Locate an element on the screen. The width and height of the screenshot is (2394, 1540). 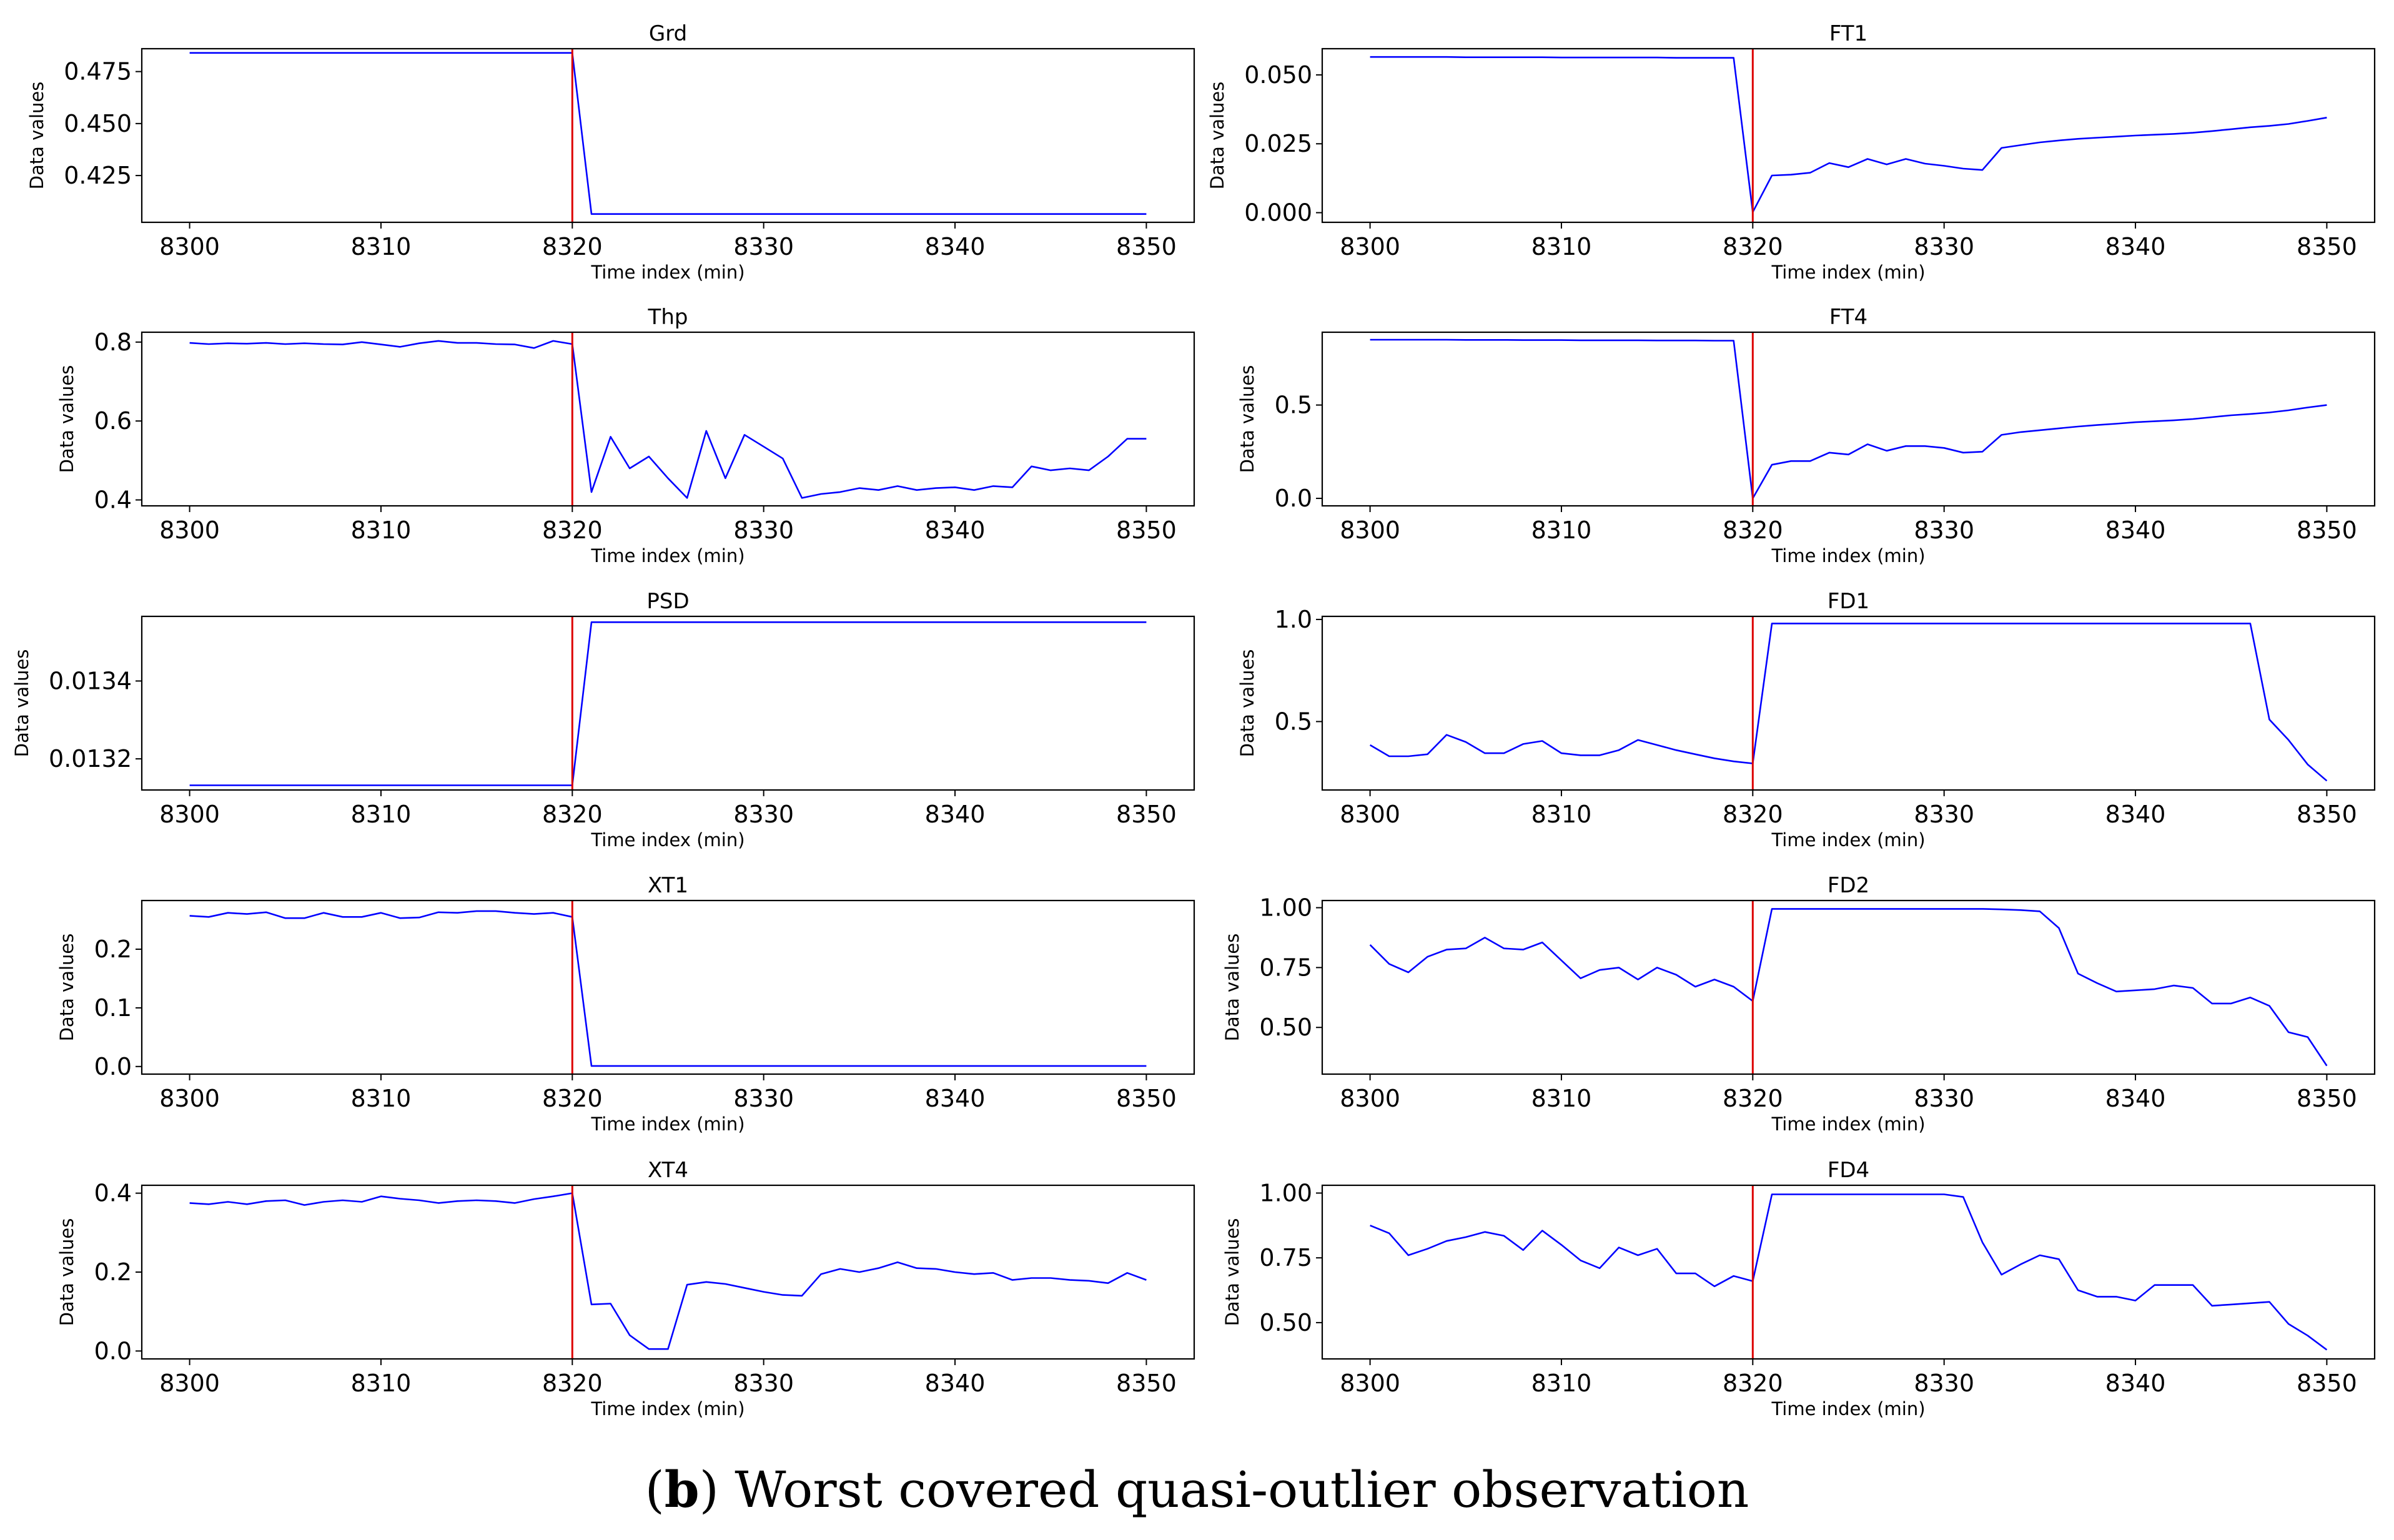
y-tick-label: 0.425 is located at coordinates (98, 175).